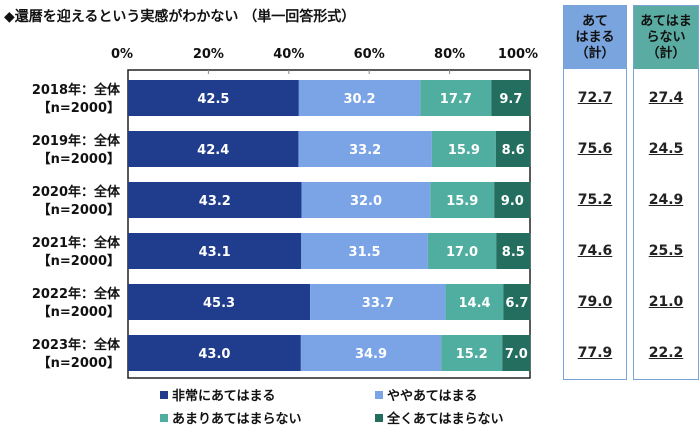 The height and width of the screenshot is (433, 700). What do you see at coordinates (595, 149) in the screenshot?
I see `summary-value: 75.6` at bounding box center [595, 149].